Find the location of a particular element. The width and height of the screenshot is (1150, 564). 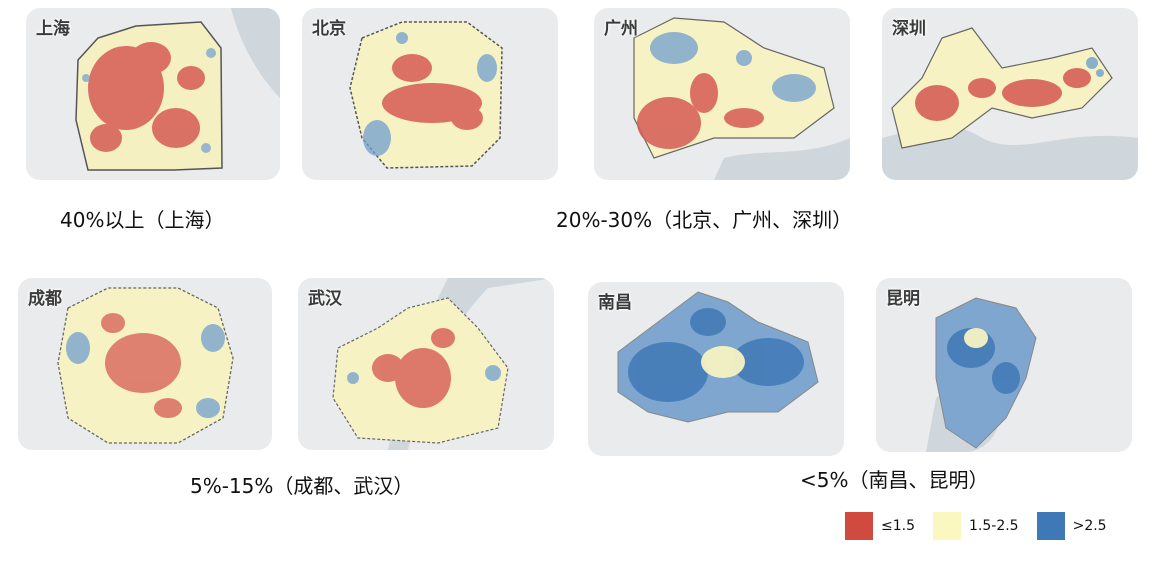

map-panel-beijing: 北京 is located at coordinates (430, 94).